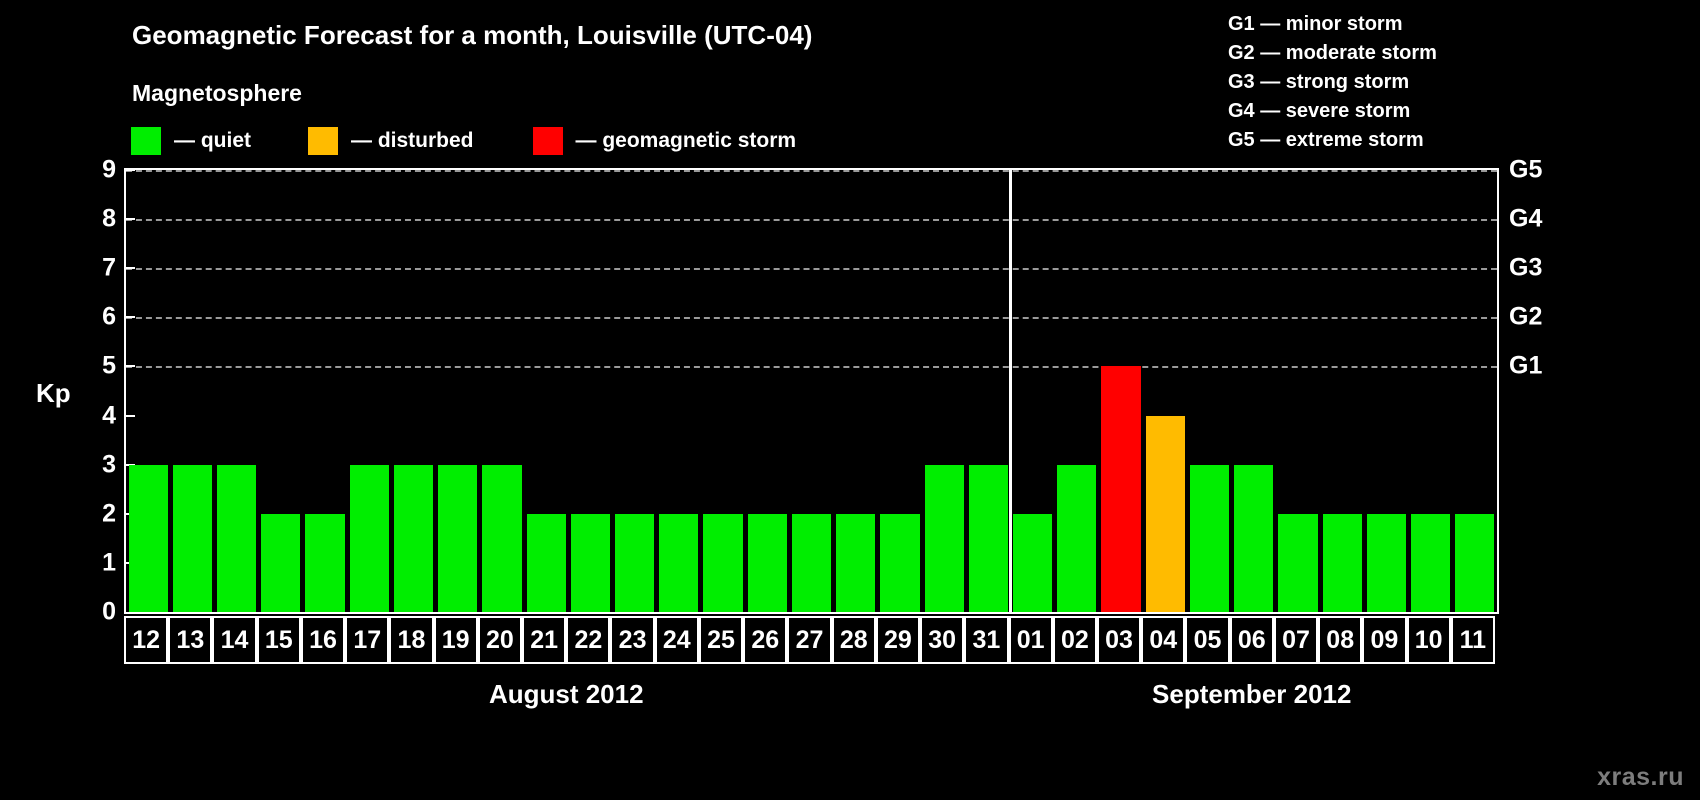  I want to click on date-label-30: 30, so click(942, 640).